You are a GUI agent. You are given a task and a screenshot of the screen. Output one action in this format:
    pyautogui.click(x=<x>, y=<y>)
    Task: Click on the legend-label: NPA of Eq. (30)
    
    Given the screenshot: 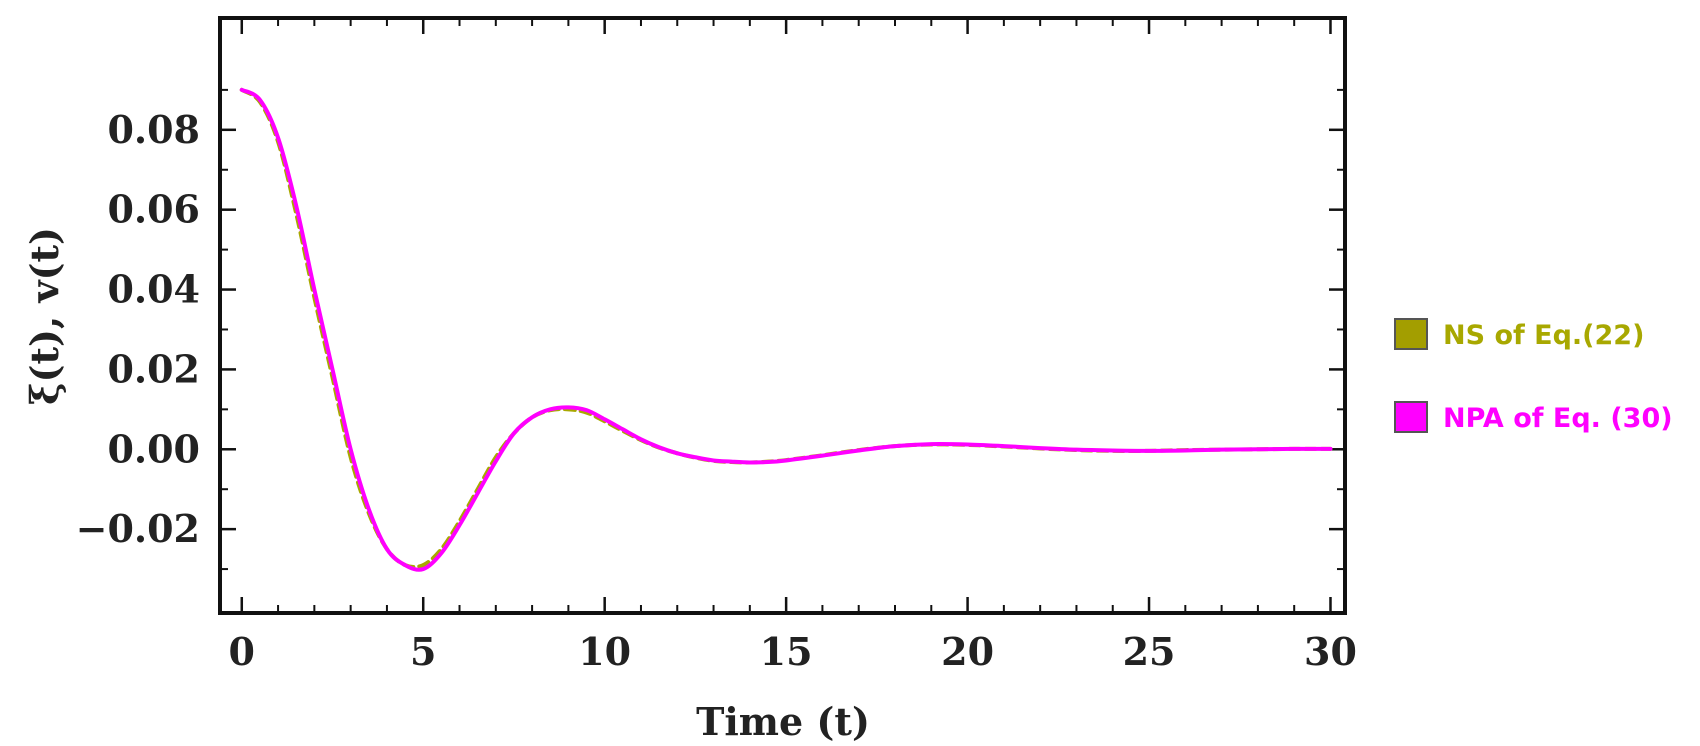 What is the action you would take?
    pyautogui.click(x=1558, y=418)
    